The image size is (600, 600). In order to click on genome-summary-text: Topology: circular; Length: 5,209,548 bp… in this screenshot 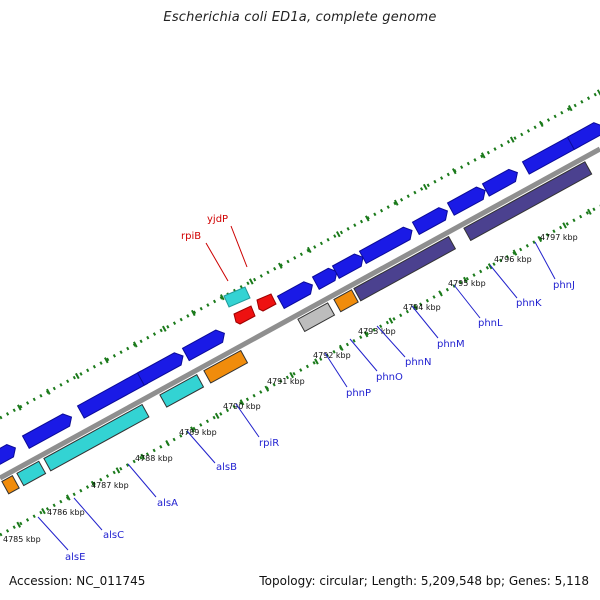, I will do `click(424, 581)`.